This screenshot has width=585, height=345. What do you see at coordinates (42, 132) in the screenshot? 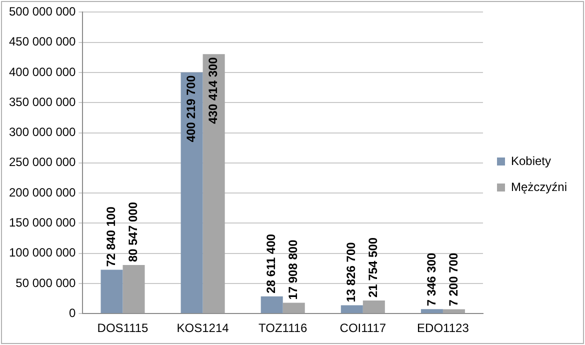
I see `y-tick-label: 300 000 000` at bounding box center [42, 132].